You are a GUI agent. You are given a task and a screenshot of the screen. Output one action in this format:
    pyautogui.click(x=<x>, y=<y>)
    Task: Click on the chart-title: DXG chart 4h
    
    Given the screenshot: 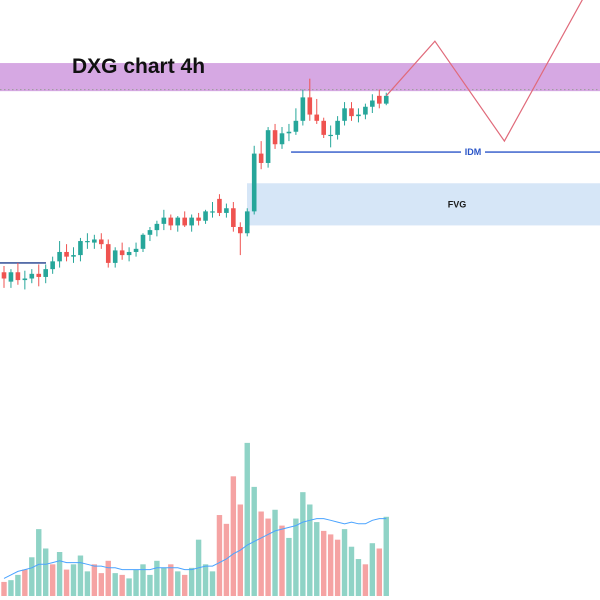 What is the action you would take?
    pyautogui.click(x=138, y=66)
    